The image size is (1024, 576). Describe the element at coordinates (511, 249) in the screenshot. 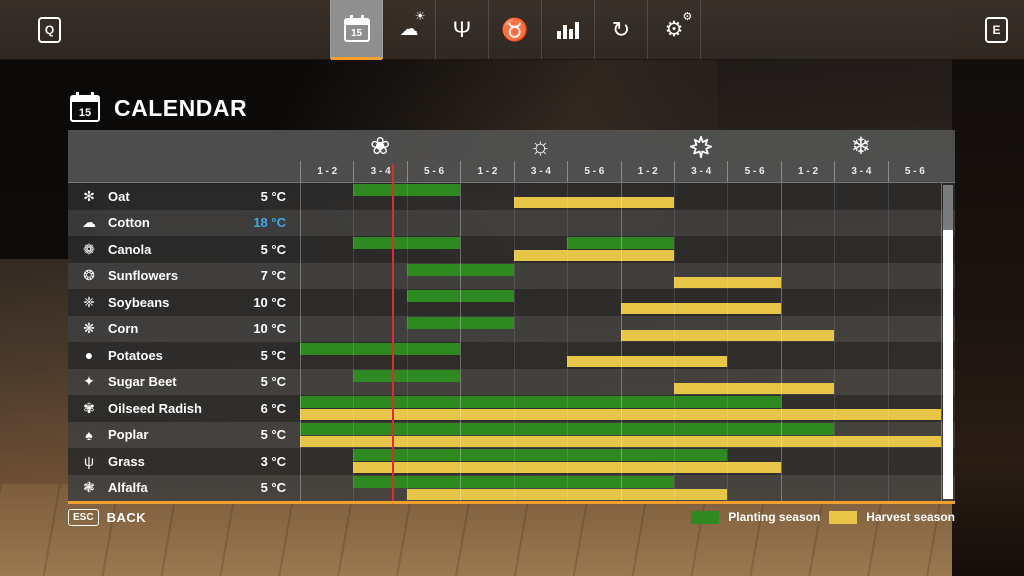

I see `crop-row-canola: ❁ Canola 5 °C` at that location.